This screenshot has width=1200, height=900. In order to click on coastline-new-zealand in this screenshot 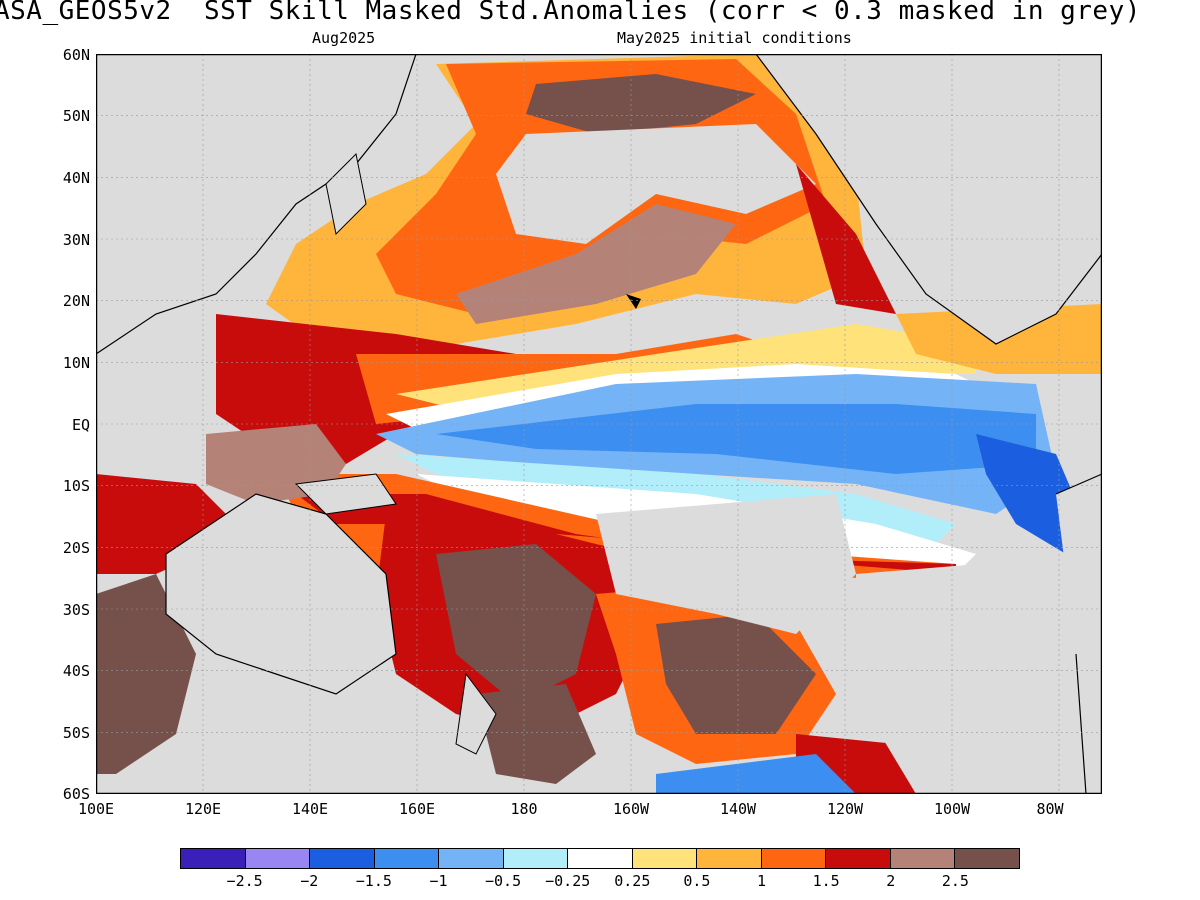, I will do `click(476, 713)`.